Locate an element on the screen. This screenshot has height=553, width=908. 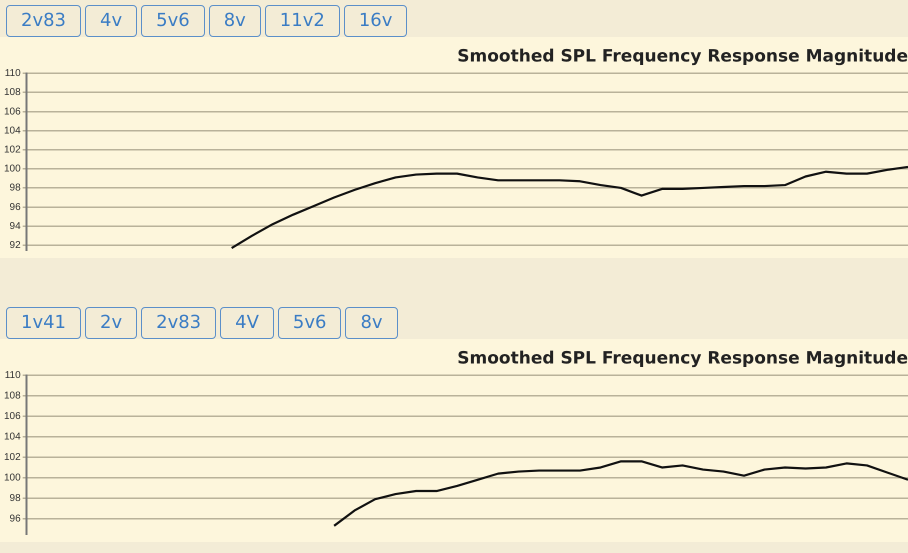
text: 2v is located at coordinates (111, 323).